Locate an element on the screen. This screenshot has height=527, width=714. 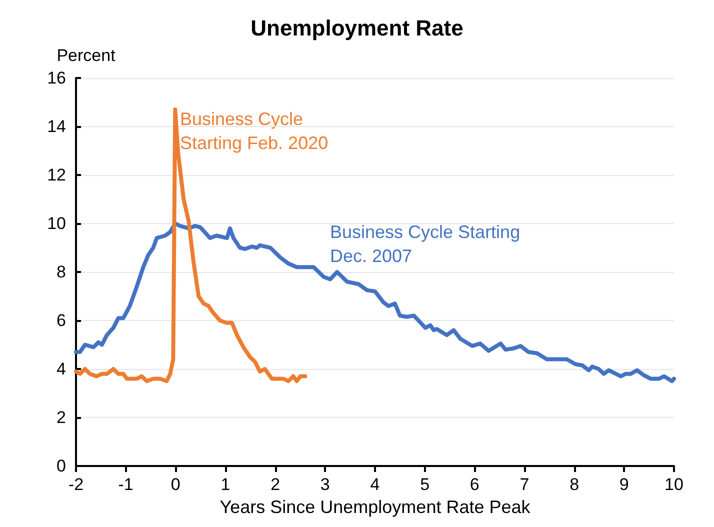
x-tick-label: -2 is located at coordinates (76, 484).